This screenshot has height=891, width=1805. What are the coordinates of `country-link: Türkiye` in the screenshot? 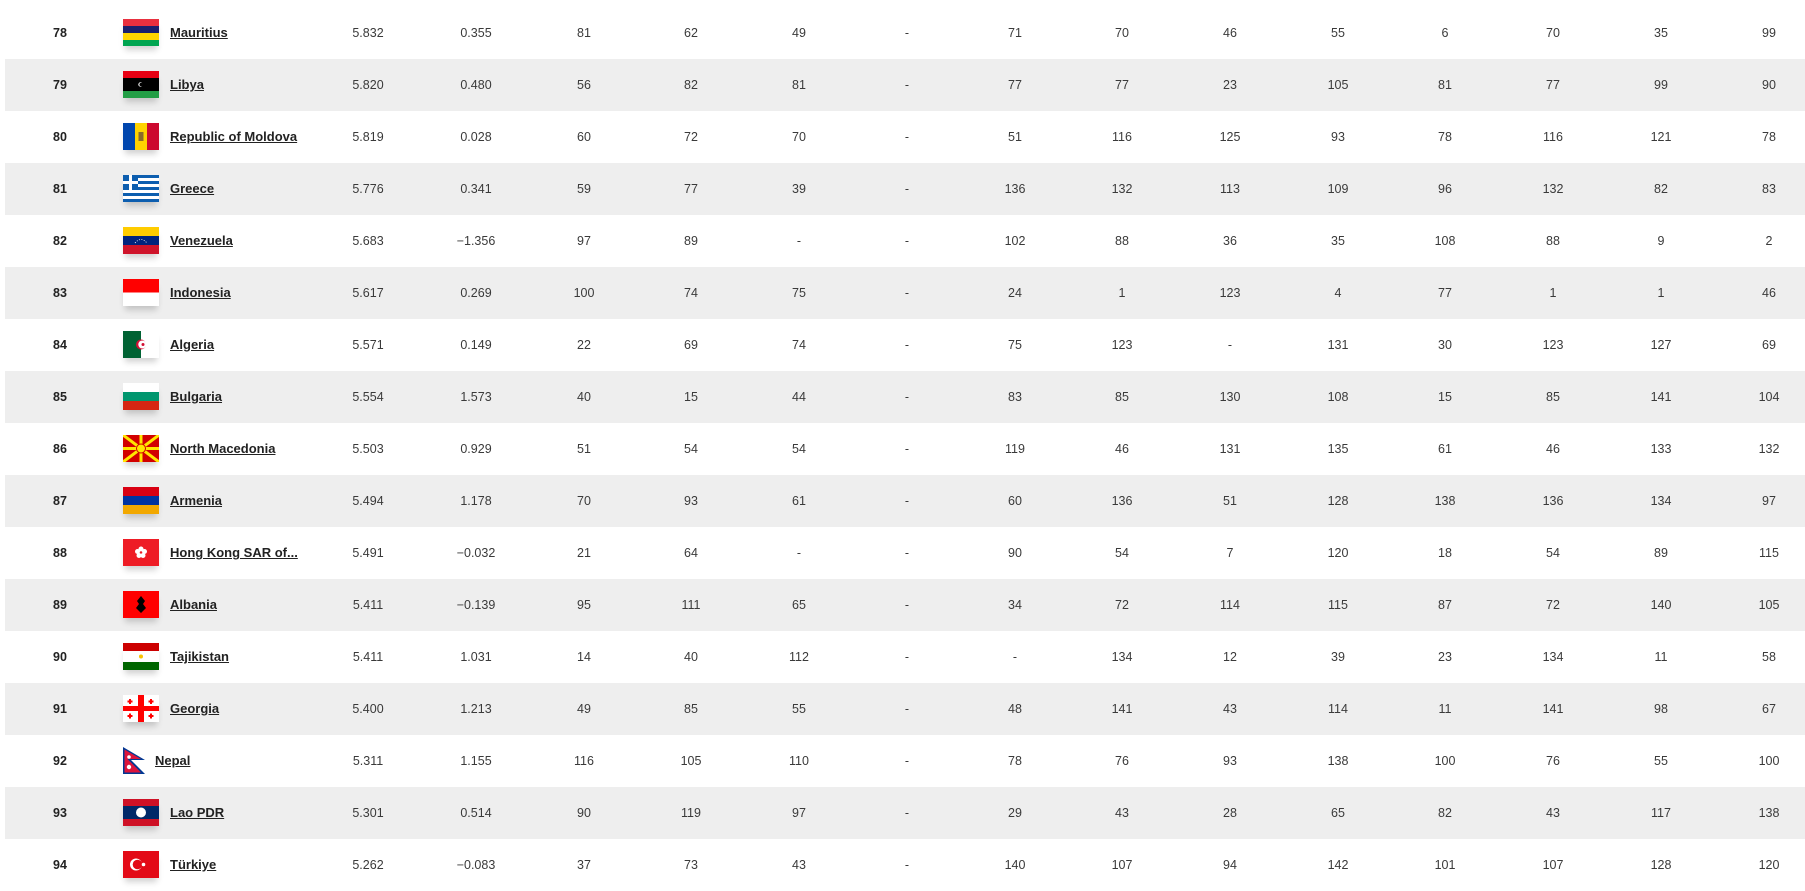 It's located at (193, 864).